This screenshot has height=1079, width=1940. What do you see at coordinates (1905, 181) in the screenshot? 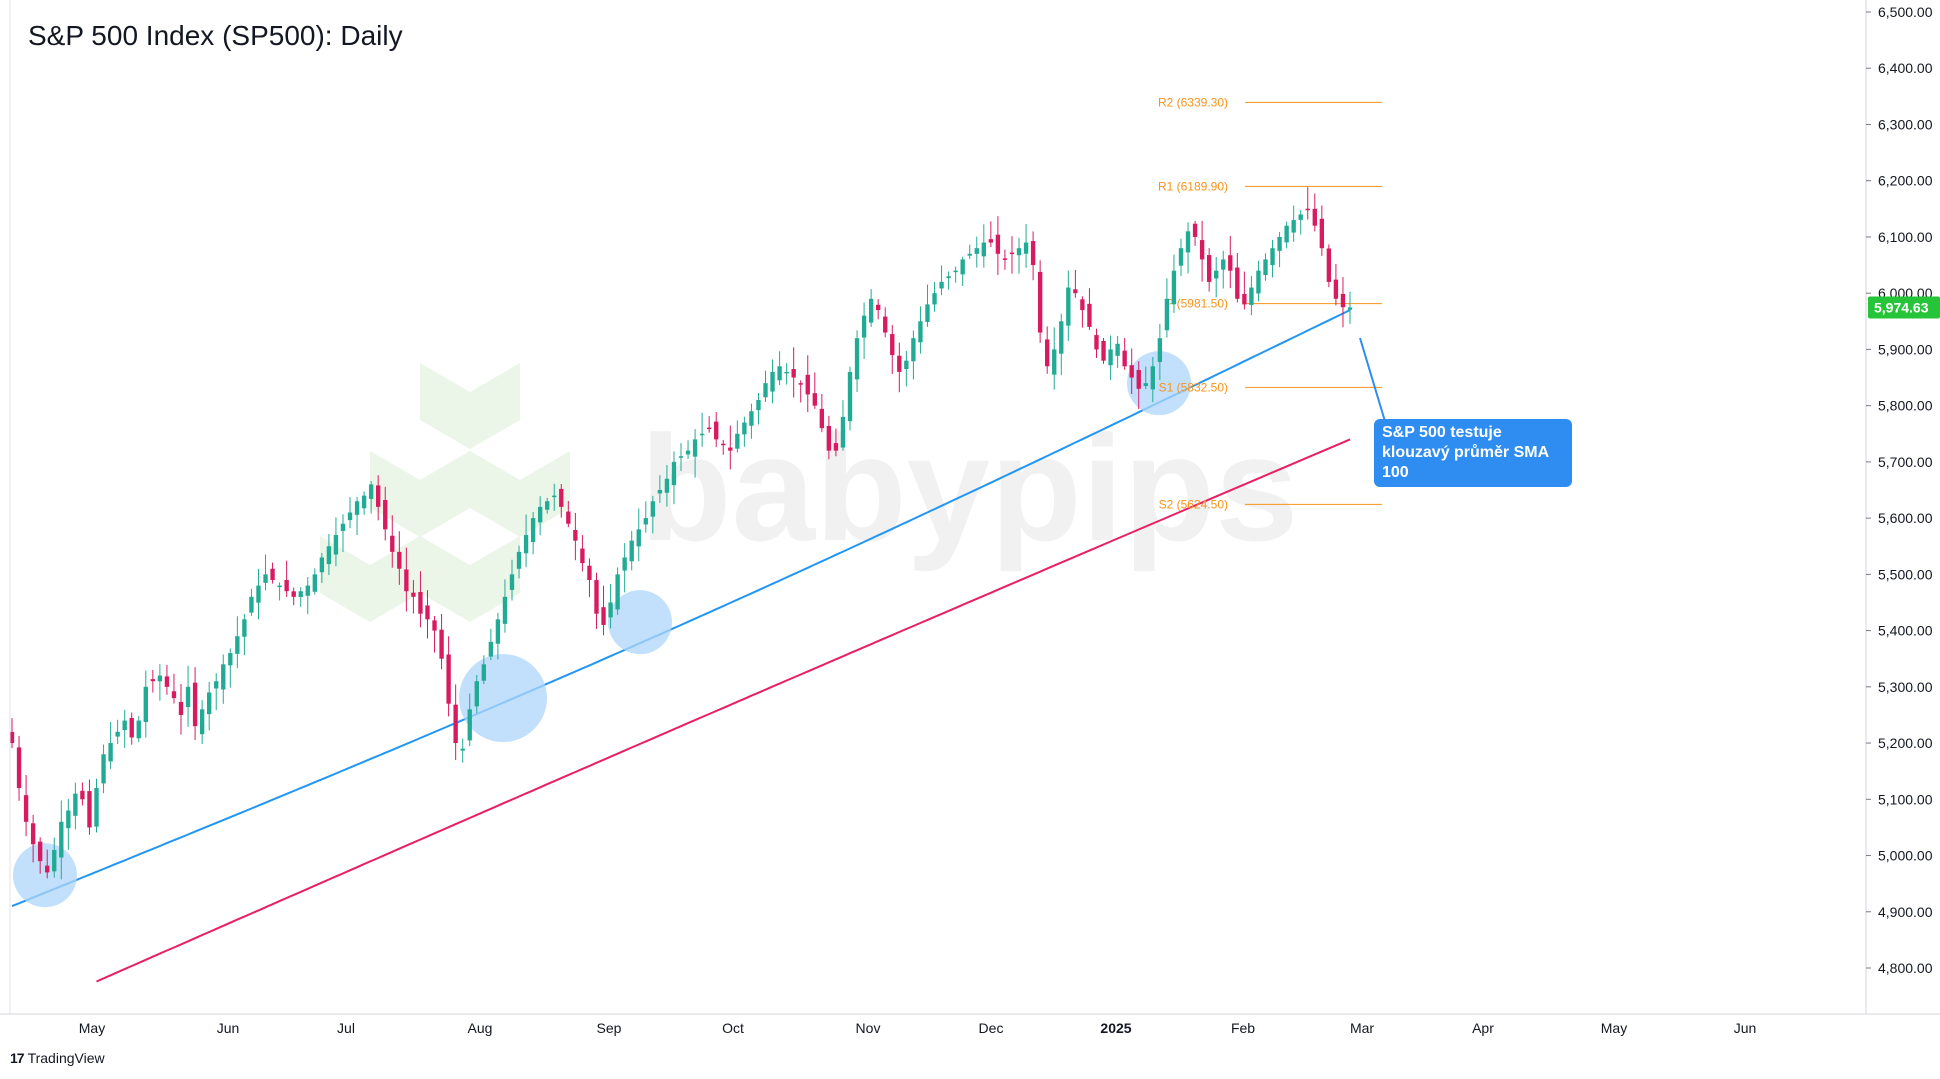
I see `y-tick-label: 6,200.00` at bounding box center [1905, 181].